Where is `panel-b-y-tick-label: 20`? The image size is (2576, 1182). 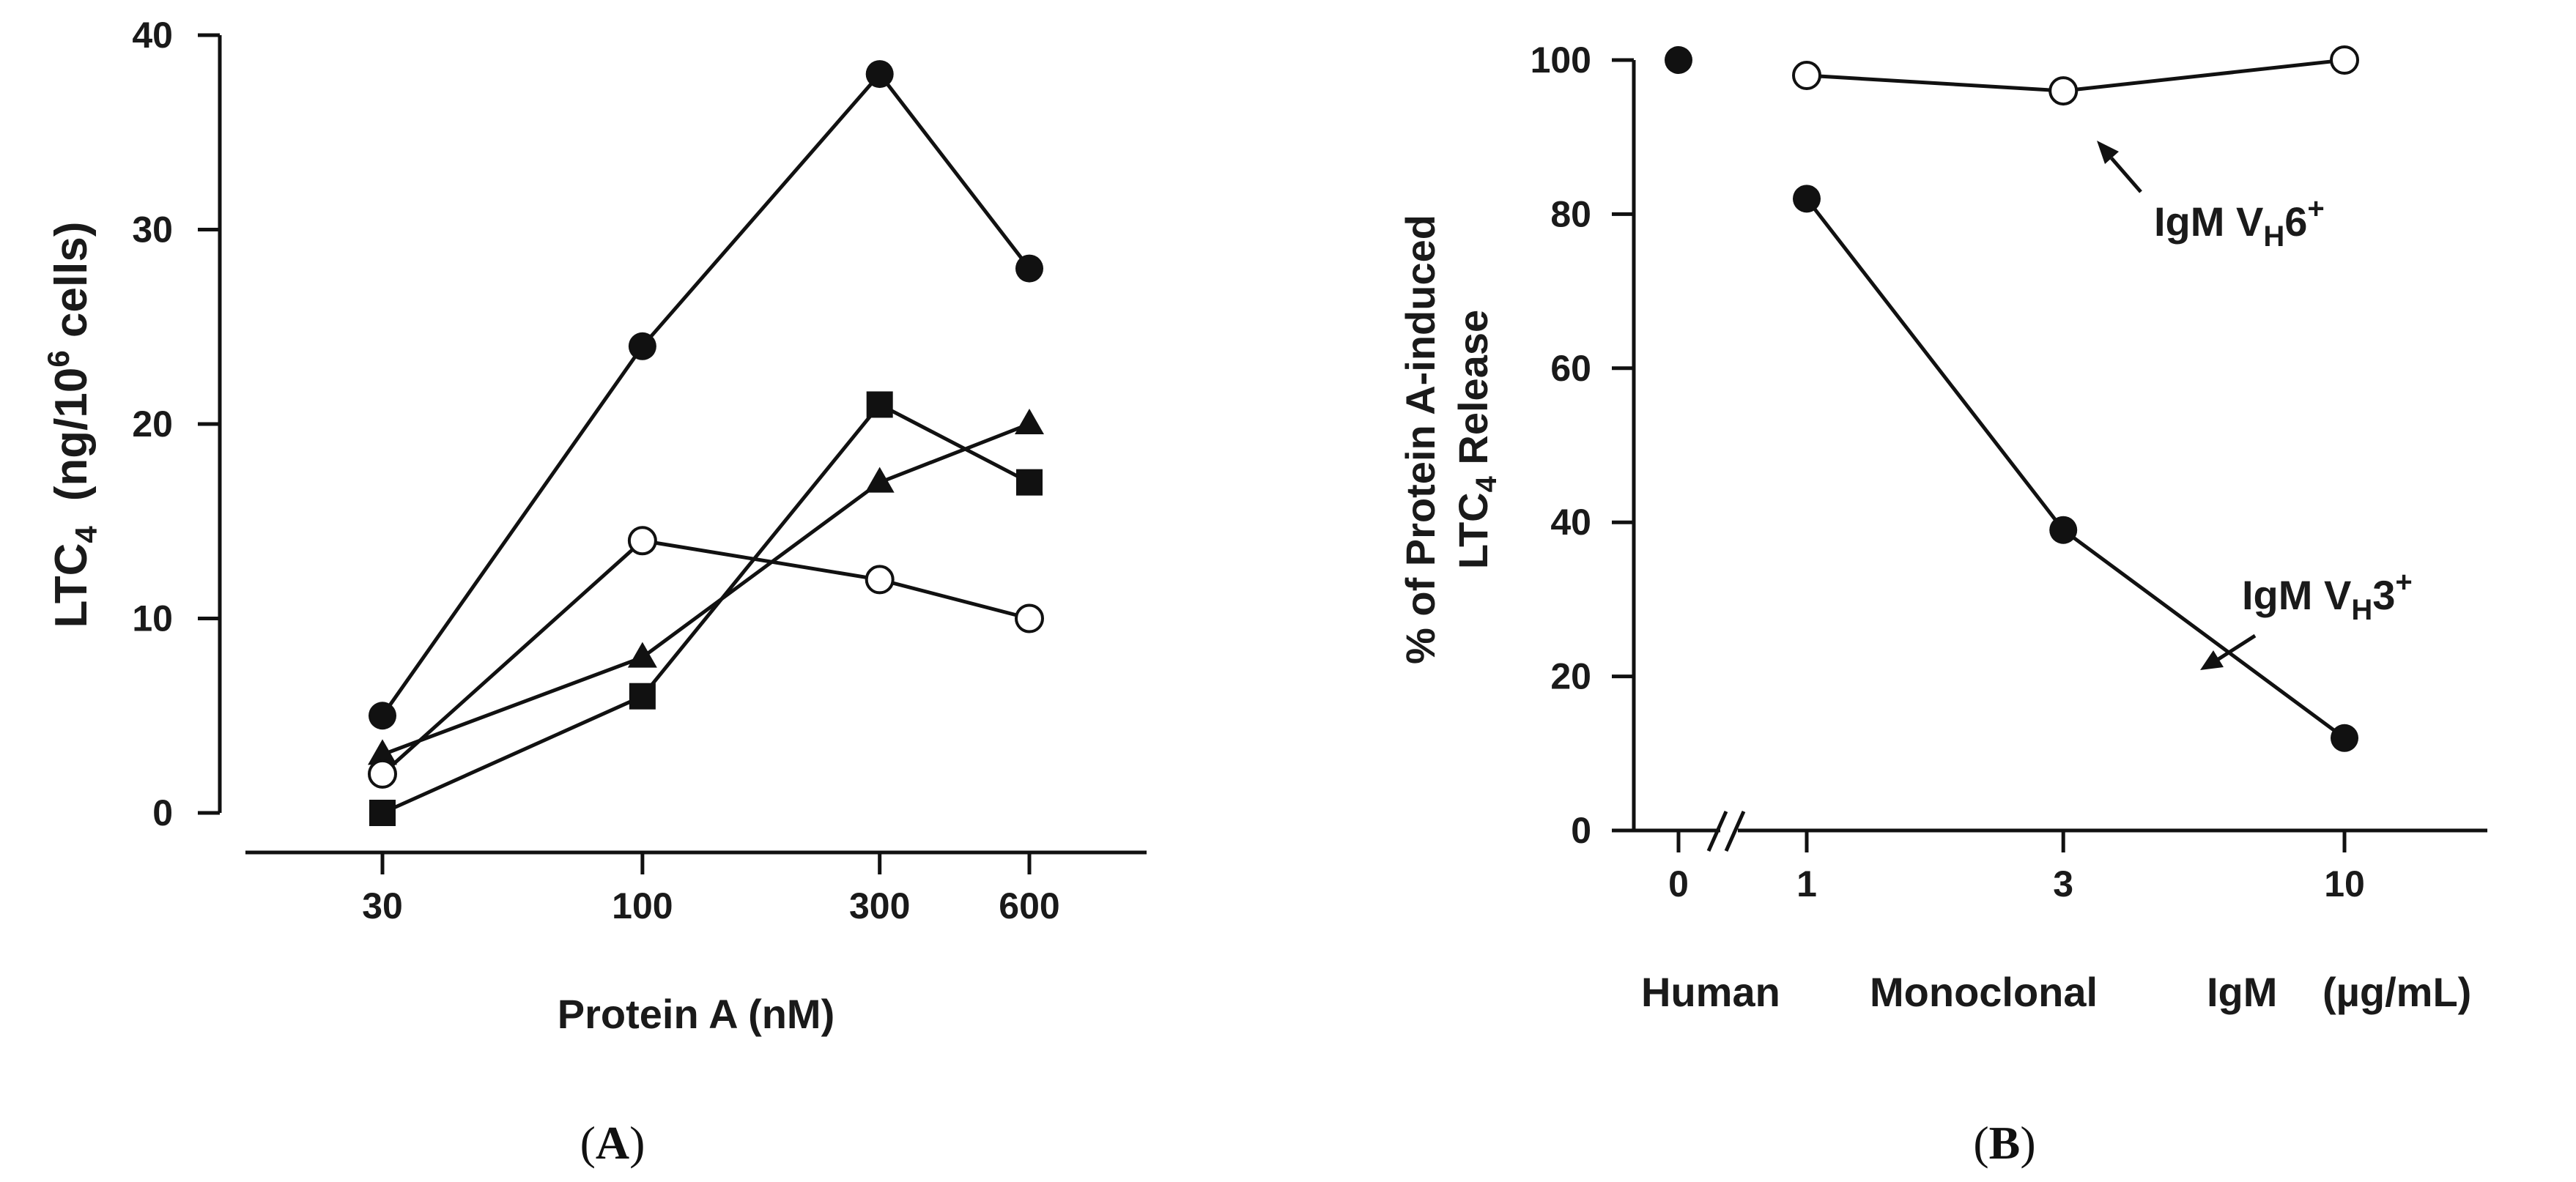
panel-b-y-tick-label: 20 is located at coordinates (1570, 676).